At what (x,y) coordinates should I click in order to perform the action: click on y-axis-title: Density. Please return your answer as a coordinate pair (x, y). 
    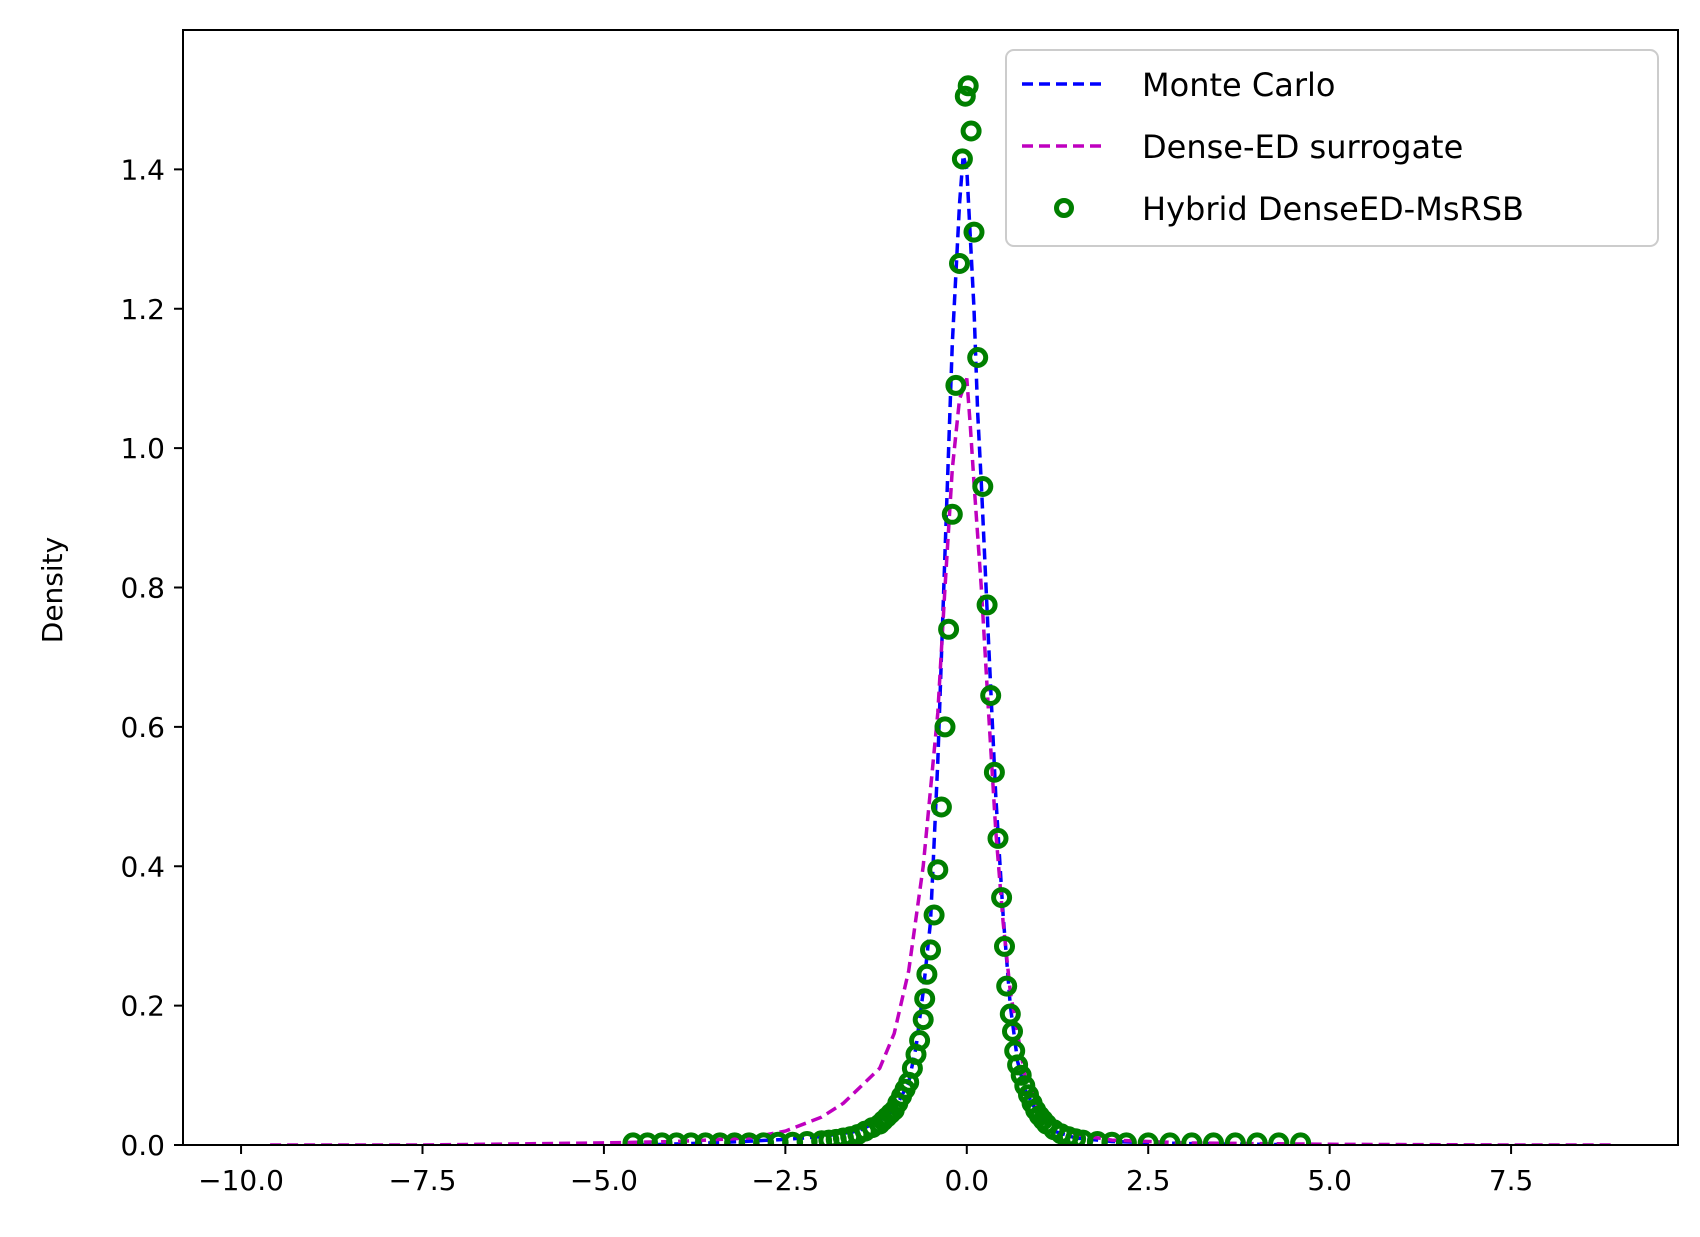
    Looking at the image, I should click on (52, 590).